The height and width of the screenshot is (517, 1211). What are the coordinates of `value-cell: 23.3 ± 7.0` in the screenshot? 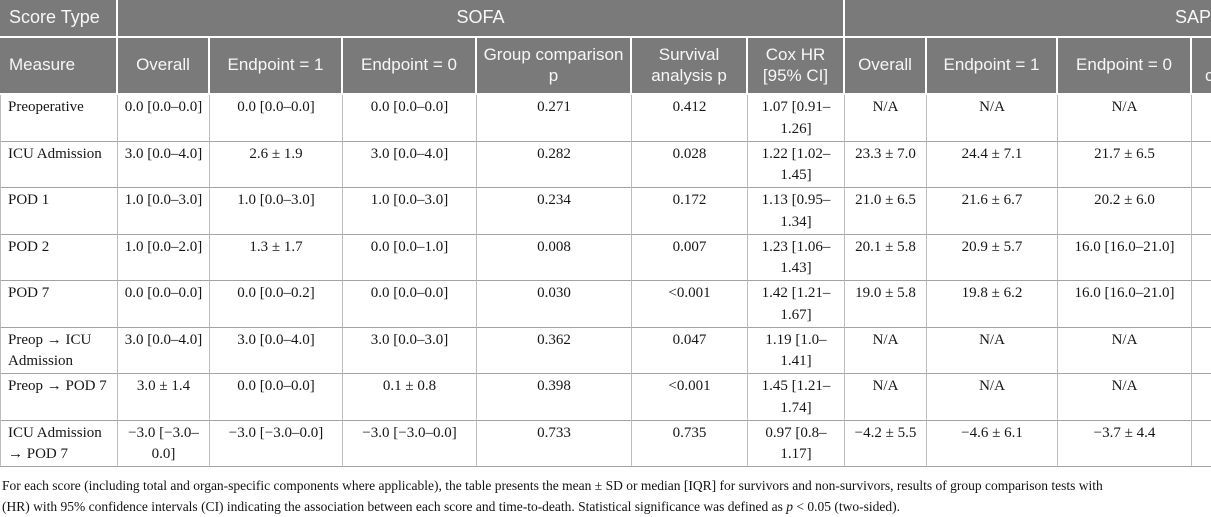 It's located at (886, 164).